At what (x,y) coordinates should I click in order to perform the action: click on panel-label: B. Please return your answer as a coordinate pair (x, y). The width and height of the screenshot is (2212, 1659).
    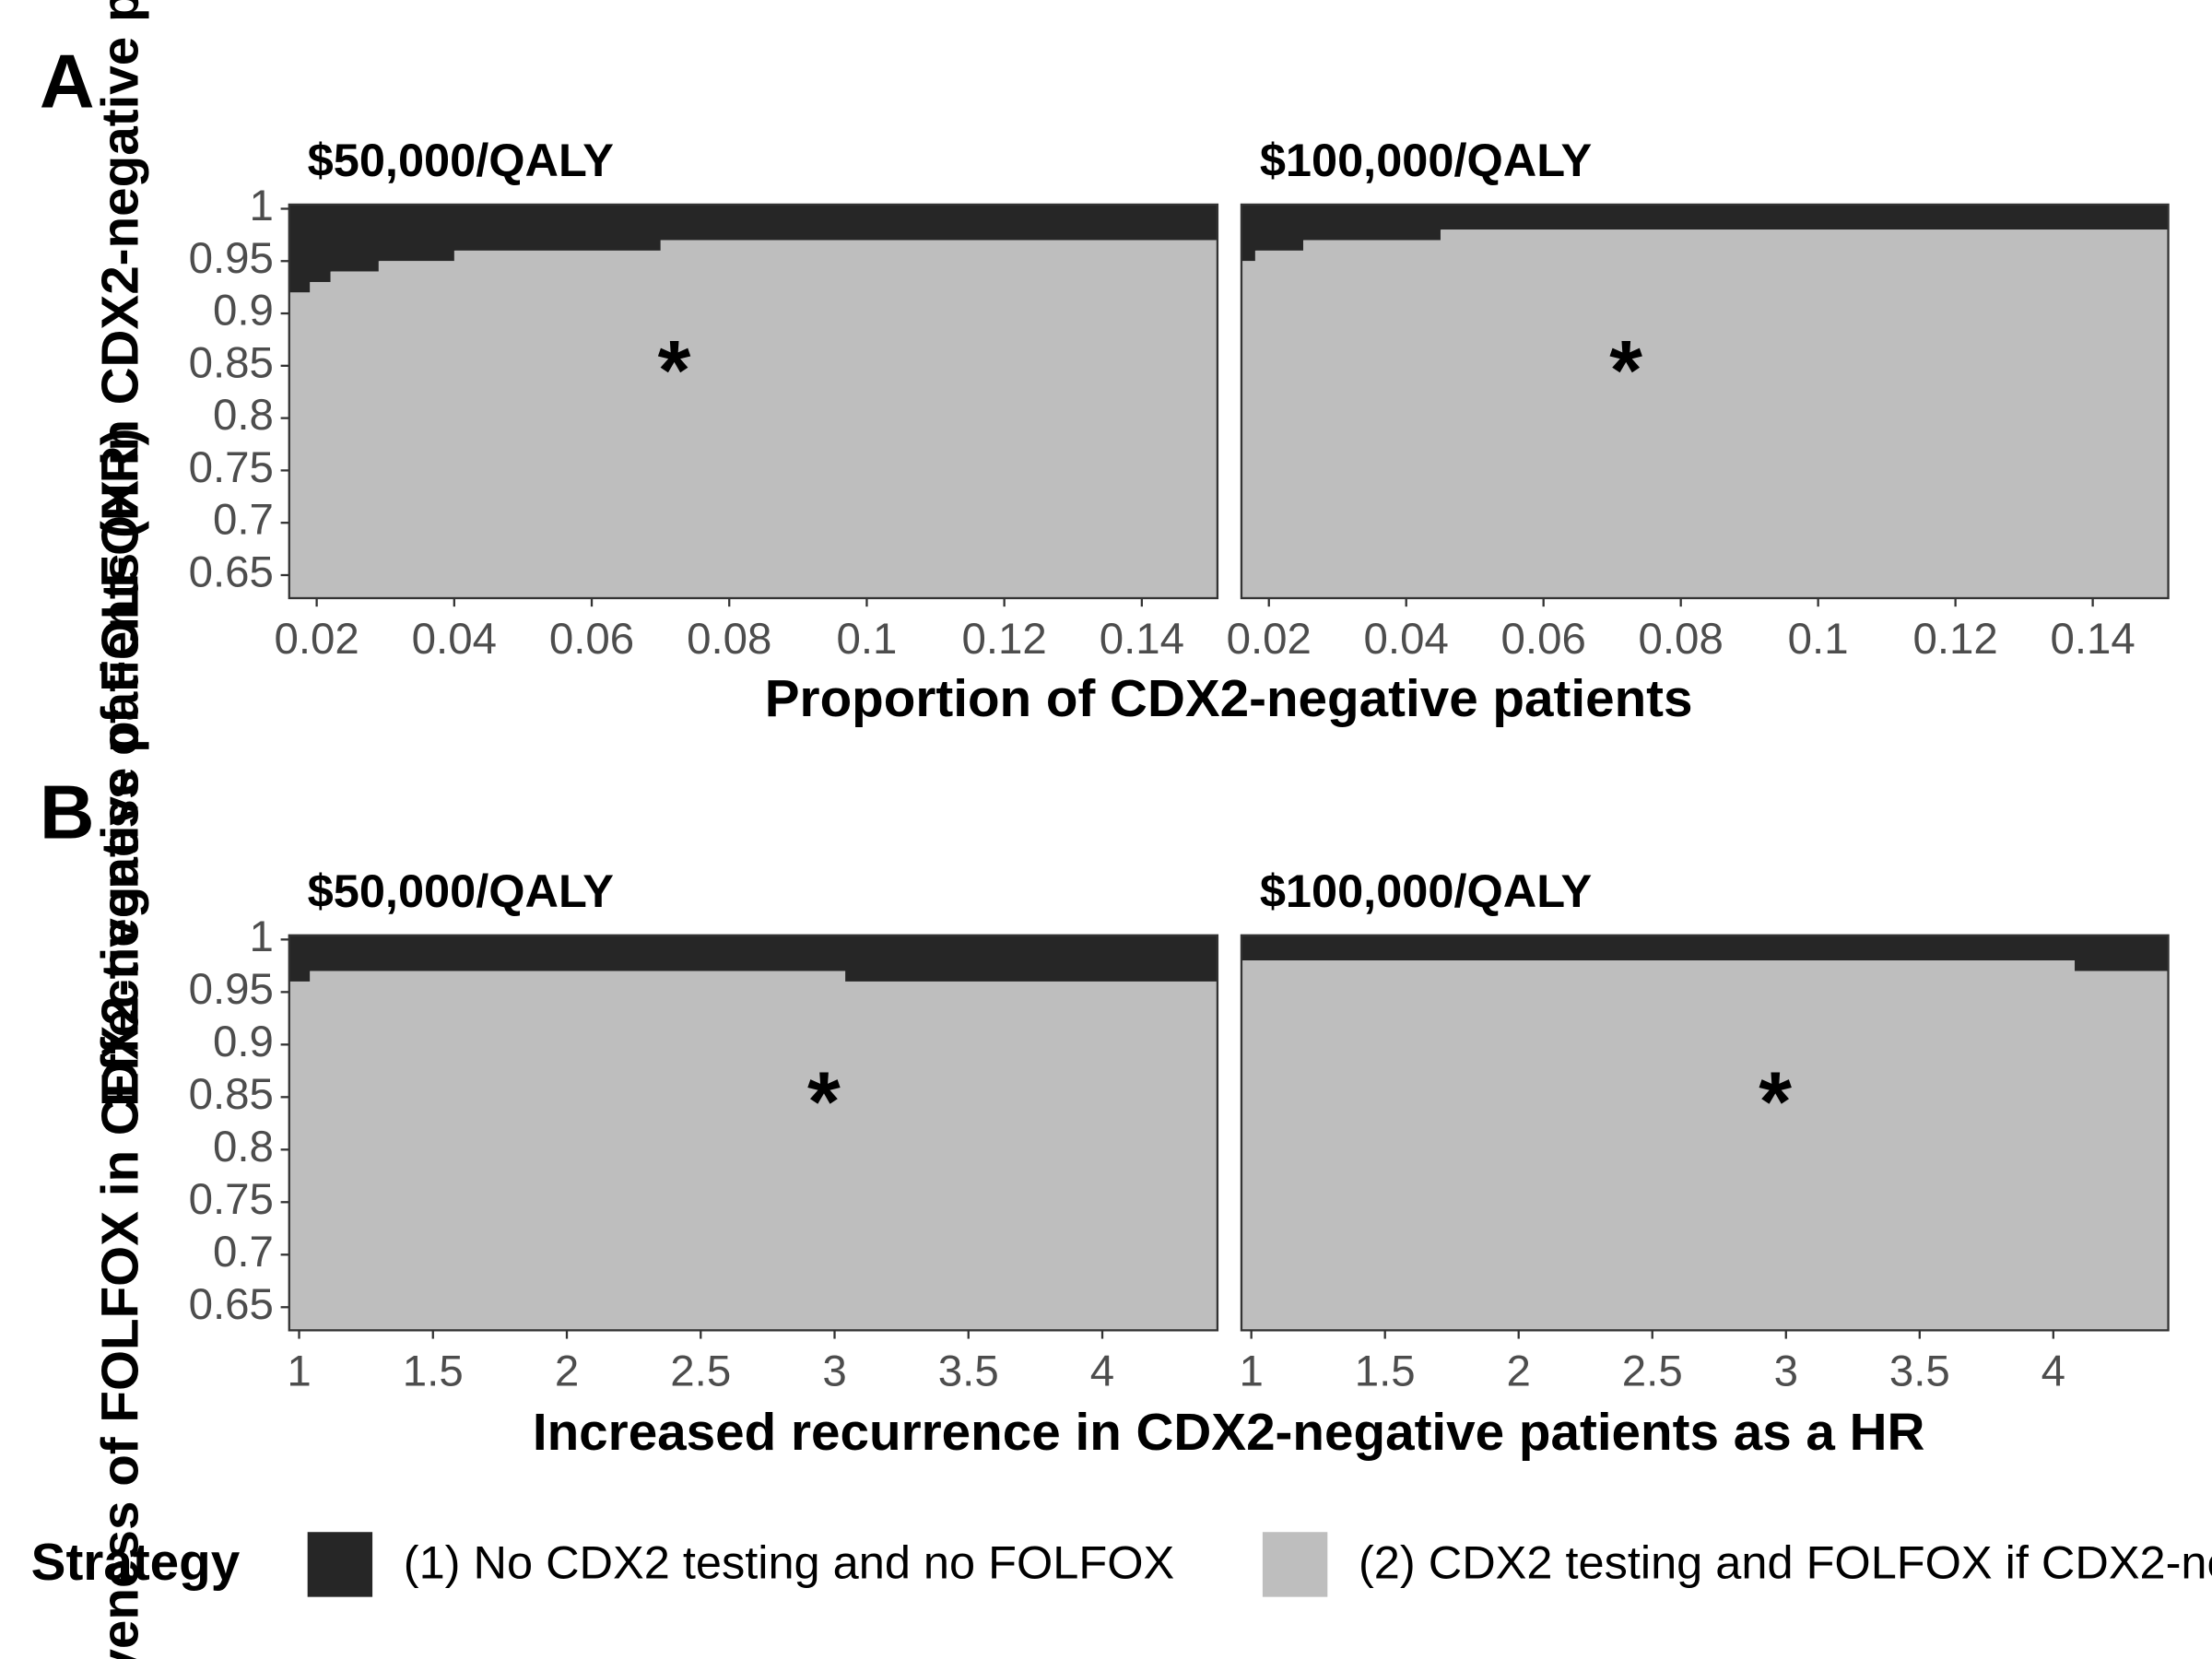
    Looking at the image, I should click on (67, 812).